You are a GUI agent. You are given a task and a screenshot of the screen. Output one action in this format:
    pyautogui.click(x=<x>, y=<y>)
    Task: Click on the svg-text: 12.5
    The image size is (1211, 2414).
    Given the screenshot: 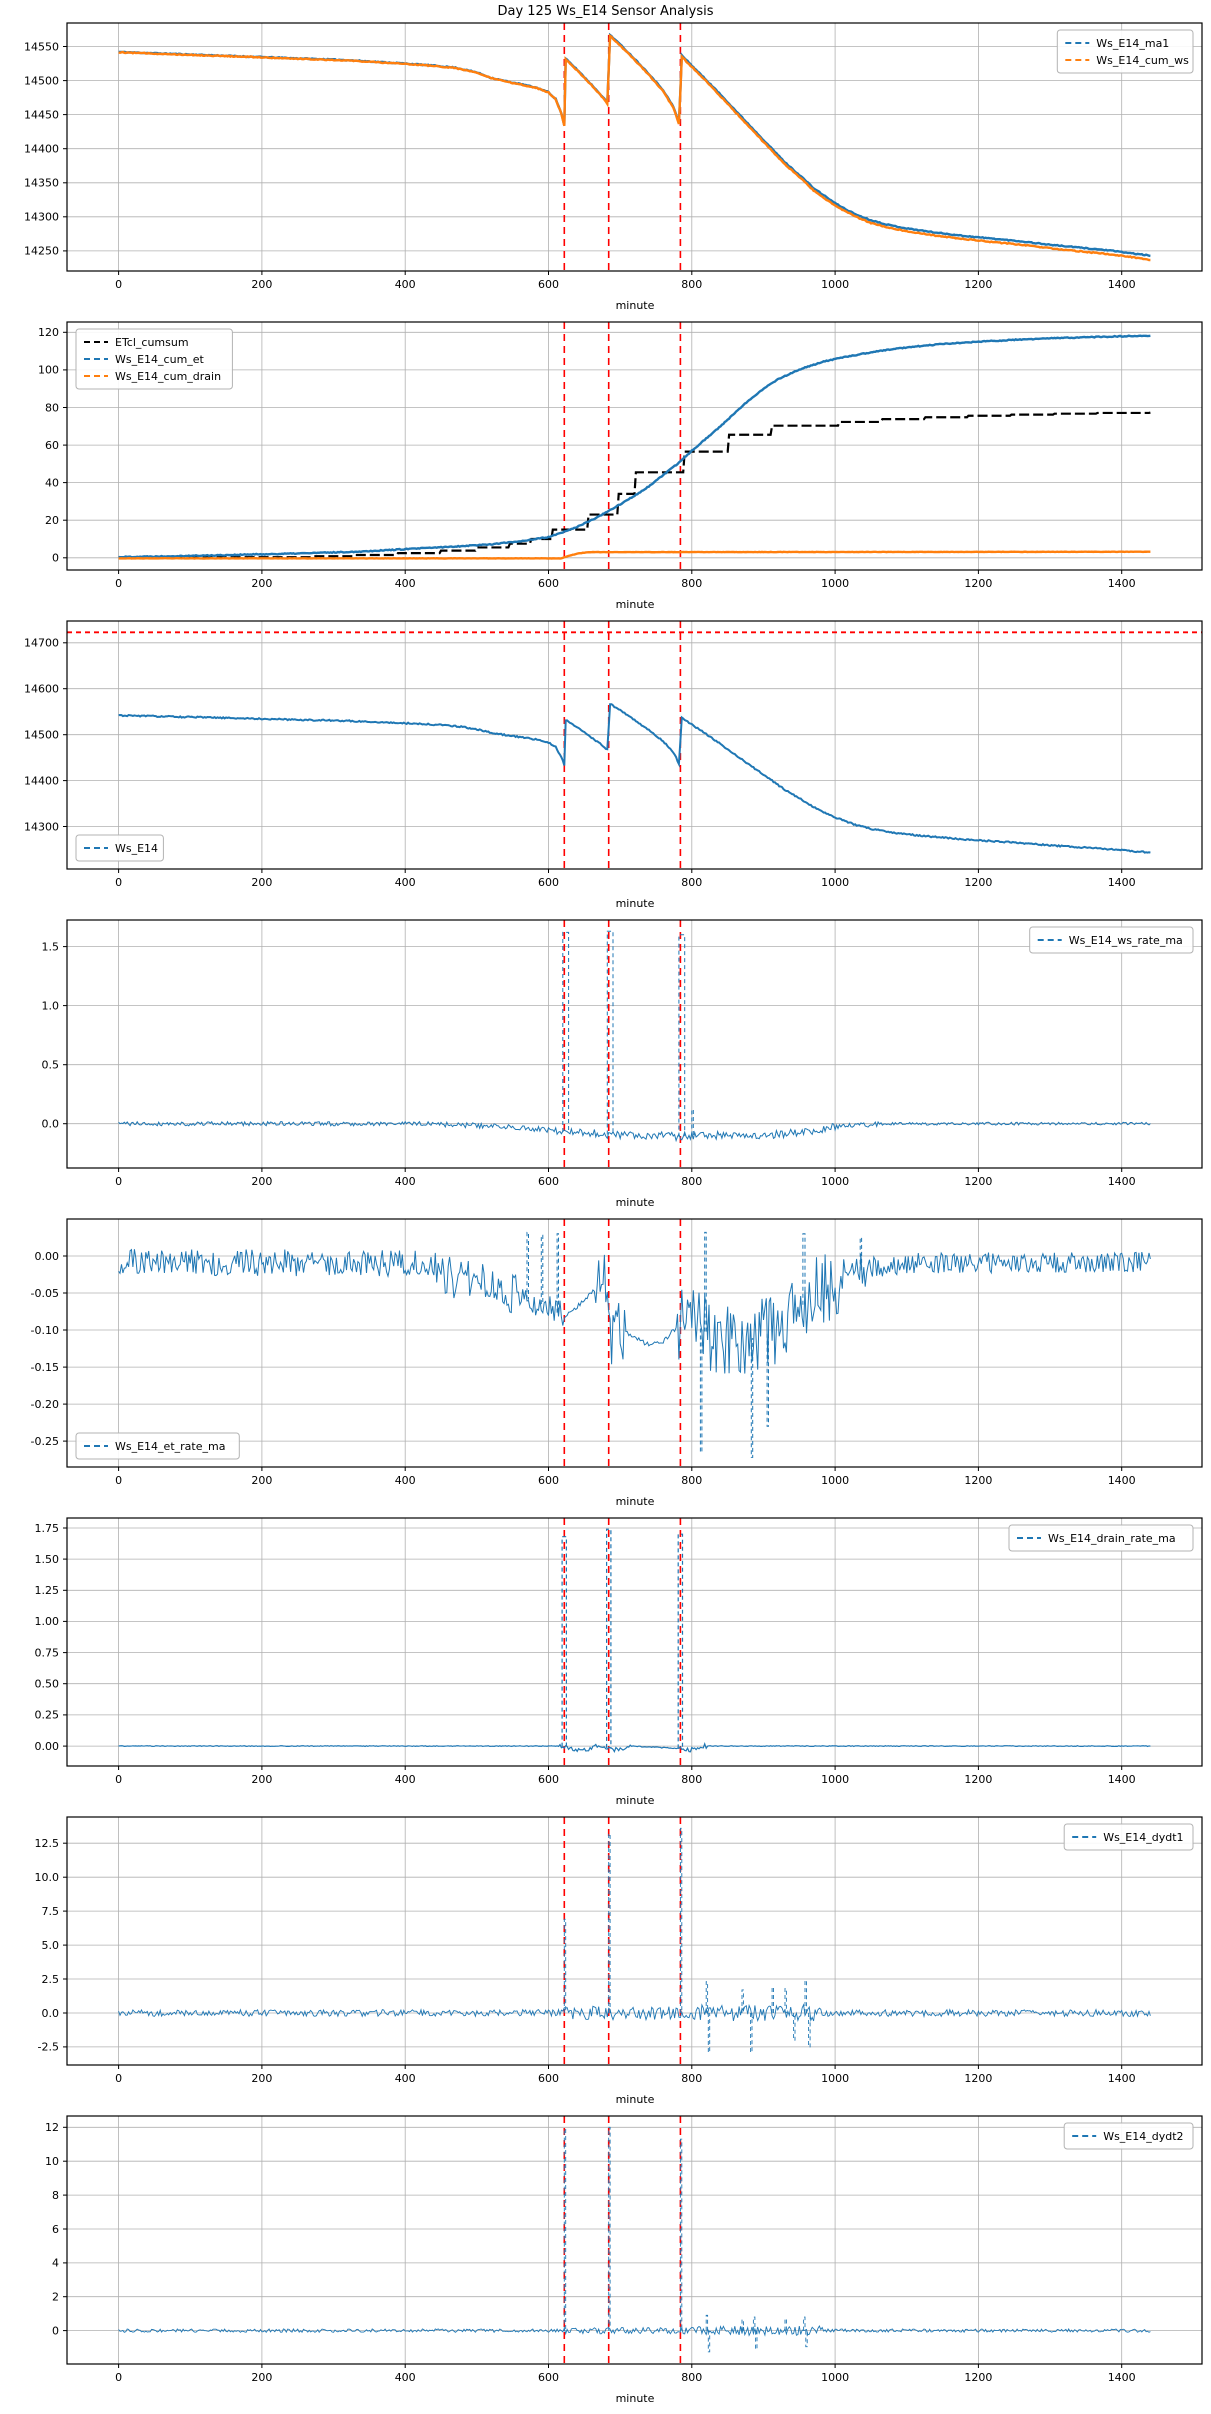 What is the action you would take?
    pyautogui.click(x=47, y=1843)
    